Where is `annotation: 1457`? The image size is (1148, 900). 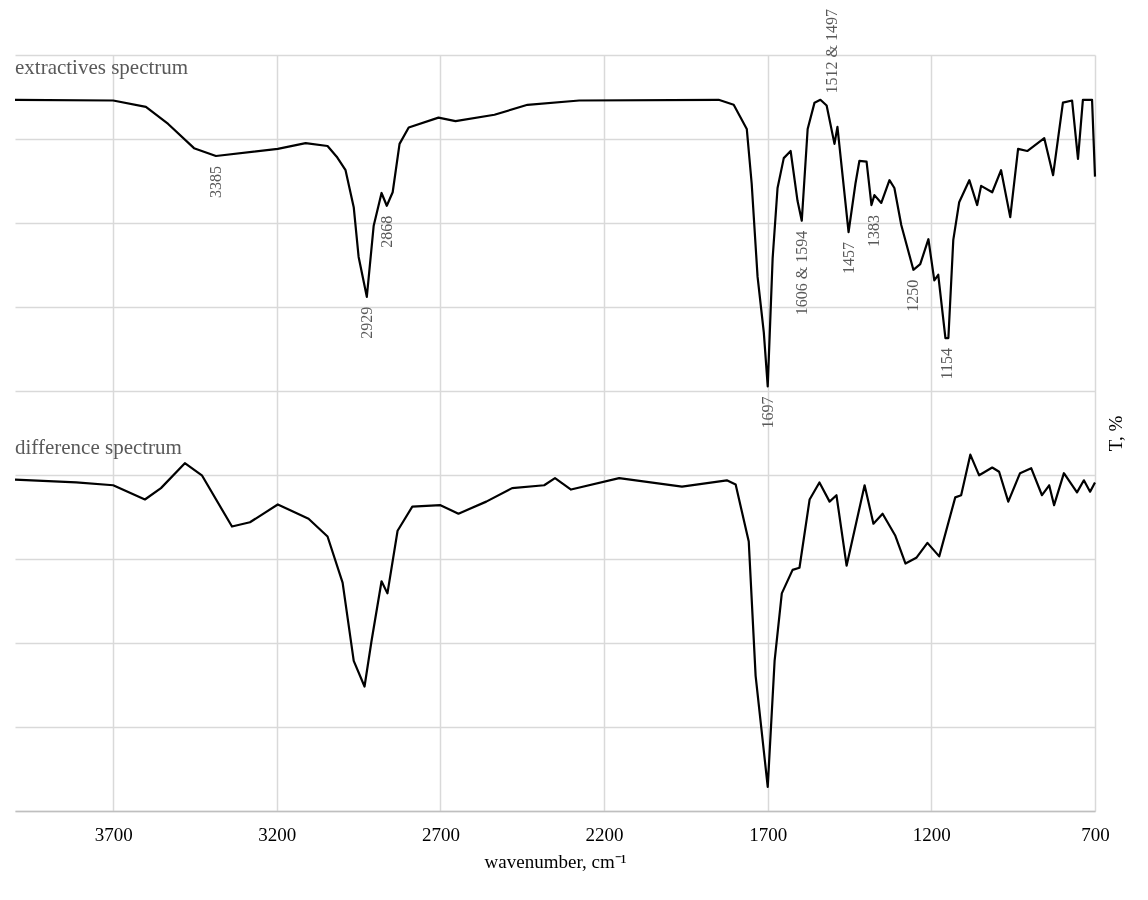 annotation: 1457 is located at coordinates (848, 258).